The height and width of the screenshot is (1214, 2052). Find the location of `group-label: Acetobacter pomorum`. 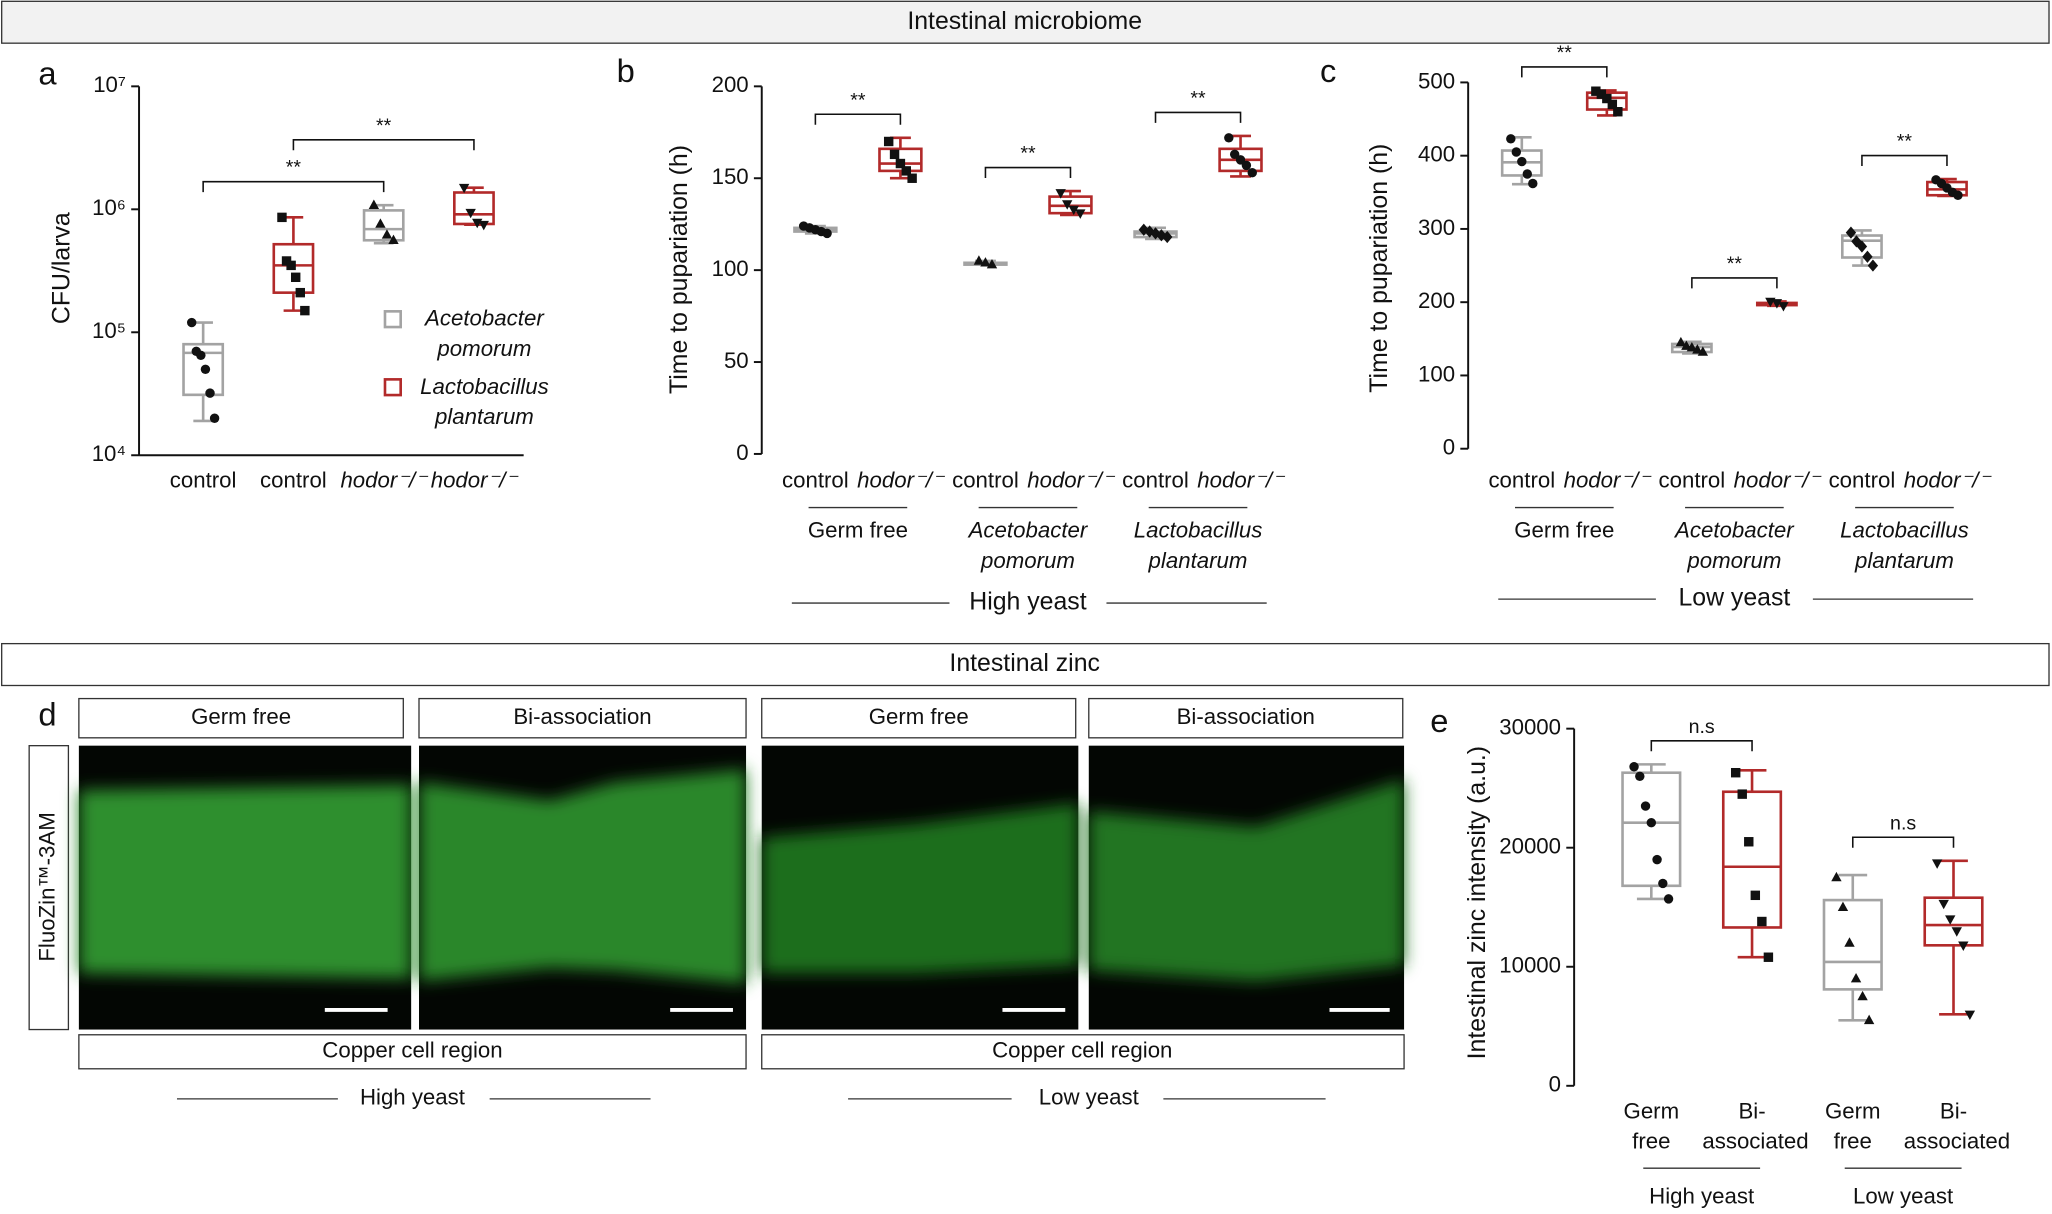

group-label: Acetobacter pomorum is located at coordinates (1734, 545).